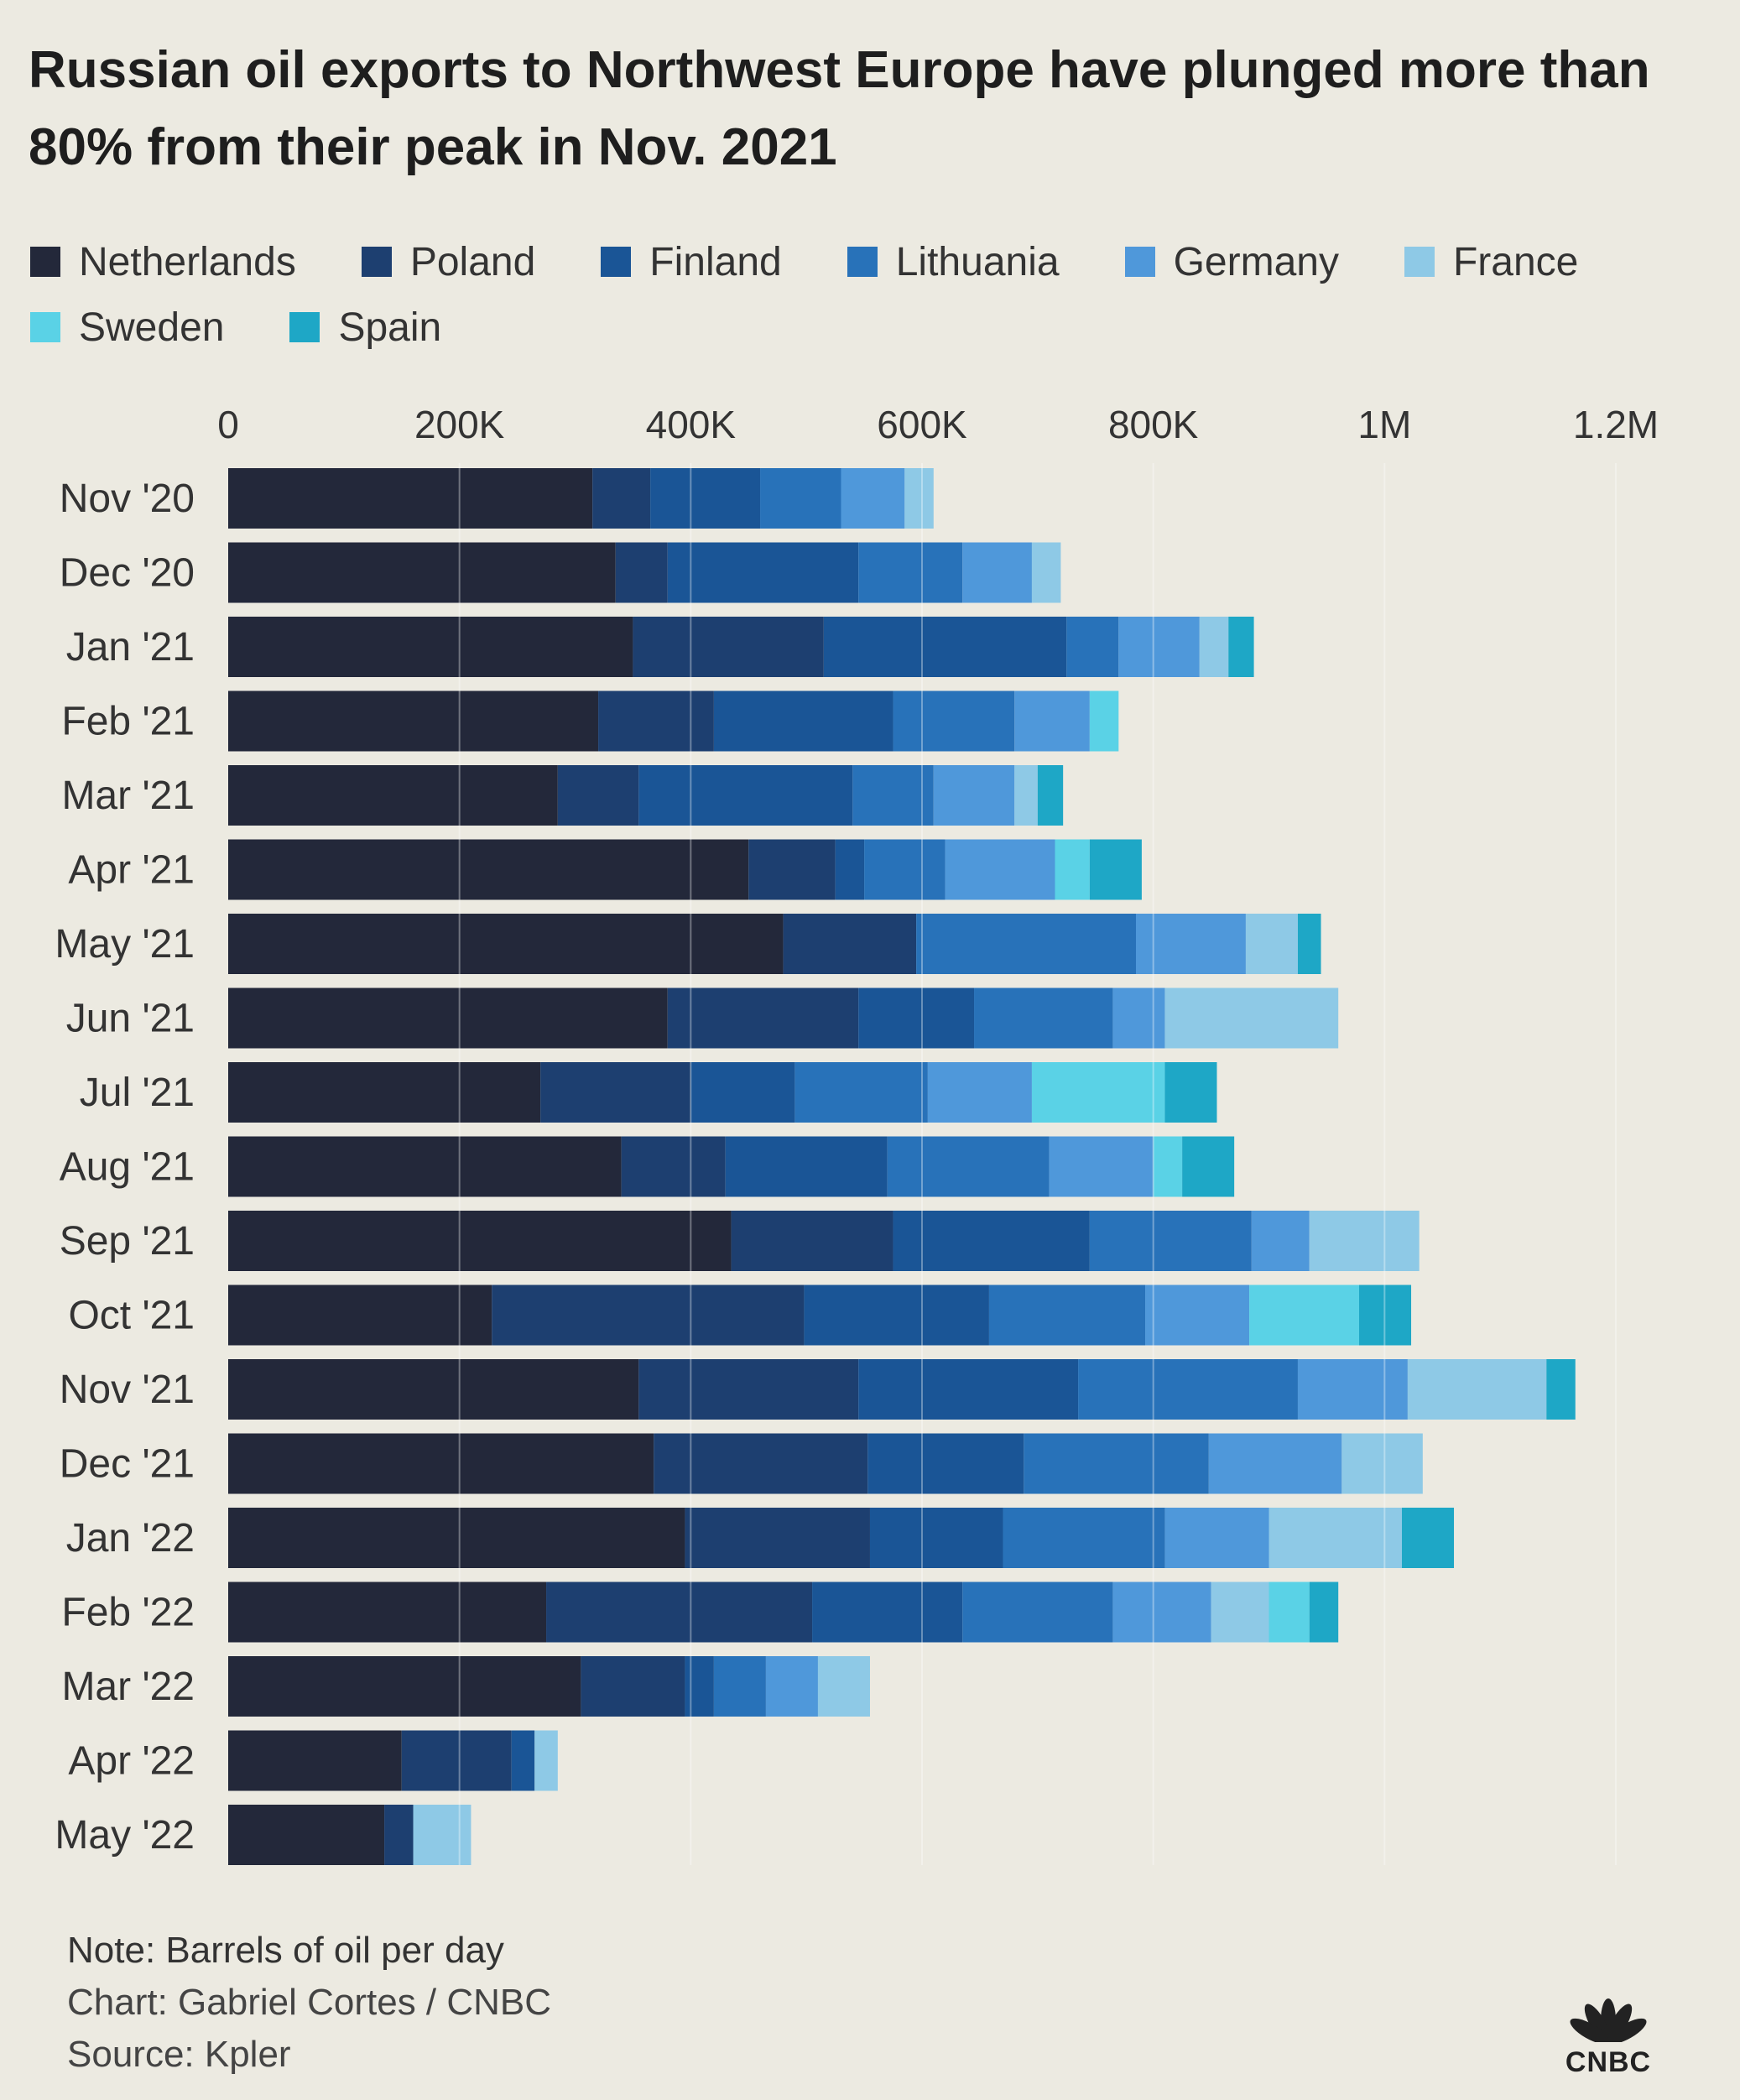 The image size is (1740, 2100). I want to click on bar-may-22-netherlands, so click(306, 1835).